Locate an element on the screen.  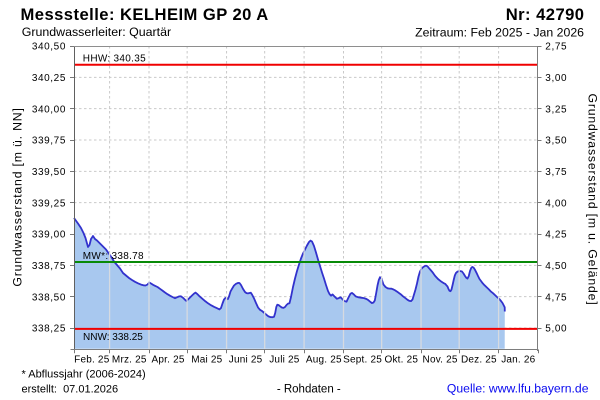
svg-text: Okt. 25 is located at coordinates (401, 360).